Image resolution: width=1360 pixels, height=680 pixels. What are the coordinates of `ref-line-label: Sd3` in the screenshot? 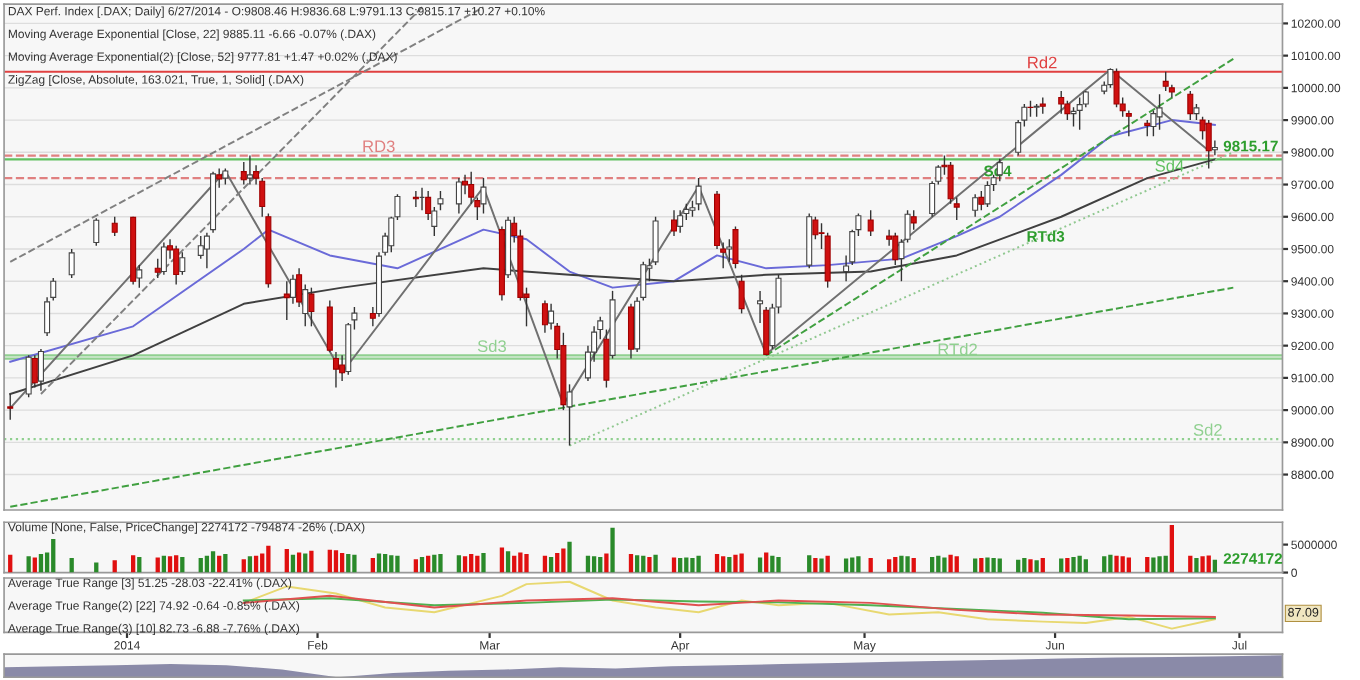 It's located at (492, 346).